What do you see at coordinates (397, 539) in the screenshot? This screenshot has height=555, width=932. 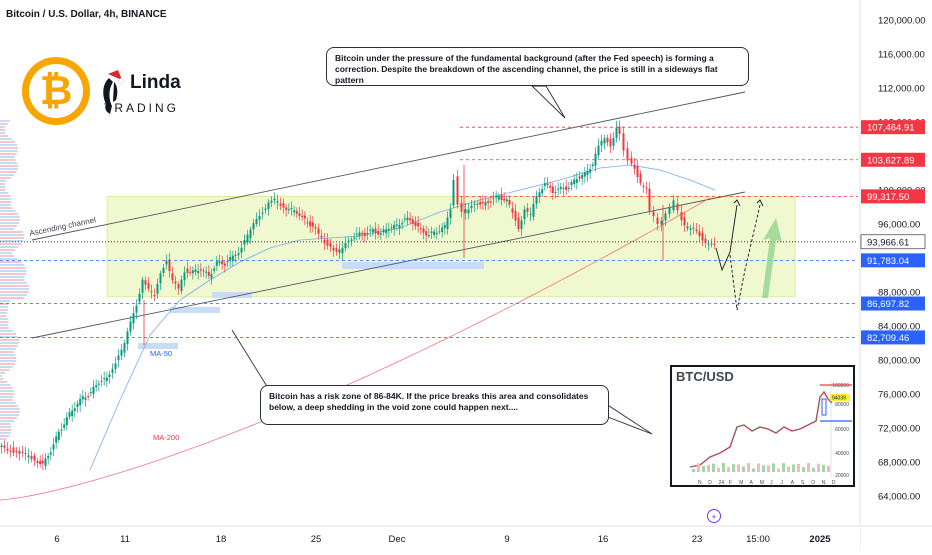 I see `x-tick-label: Dec` at bounding box center [397, 539].